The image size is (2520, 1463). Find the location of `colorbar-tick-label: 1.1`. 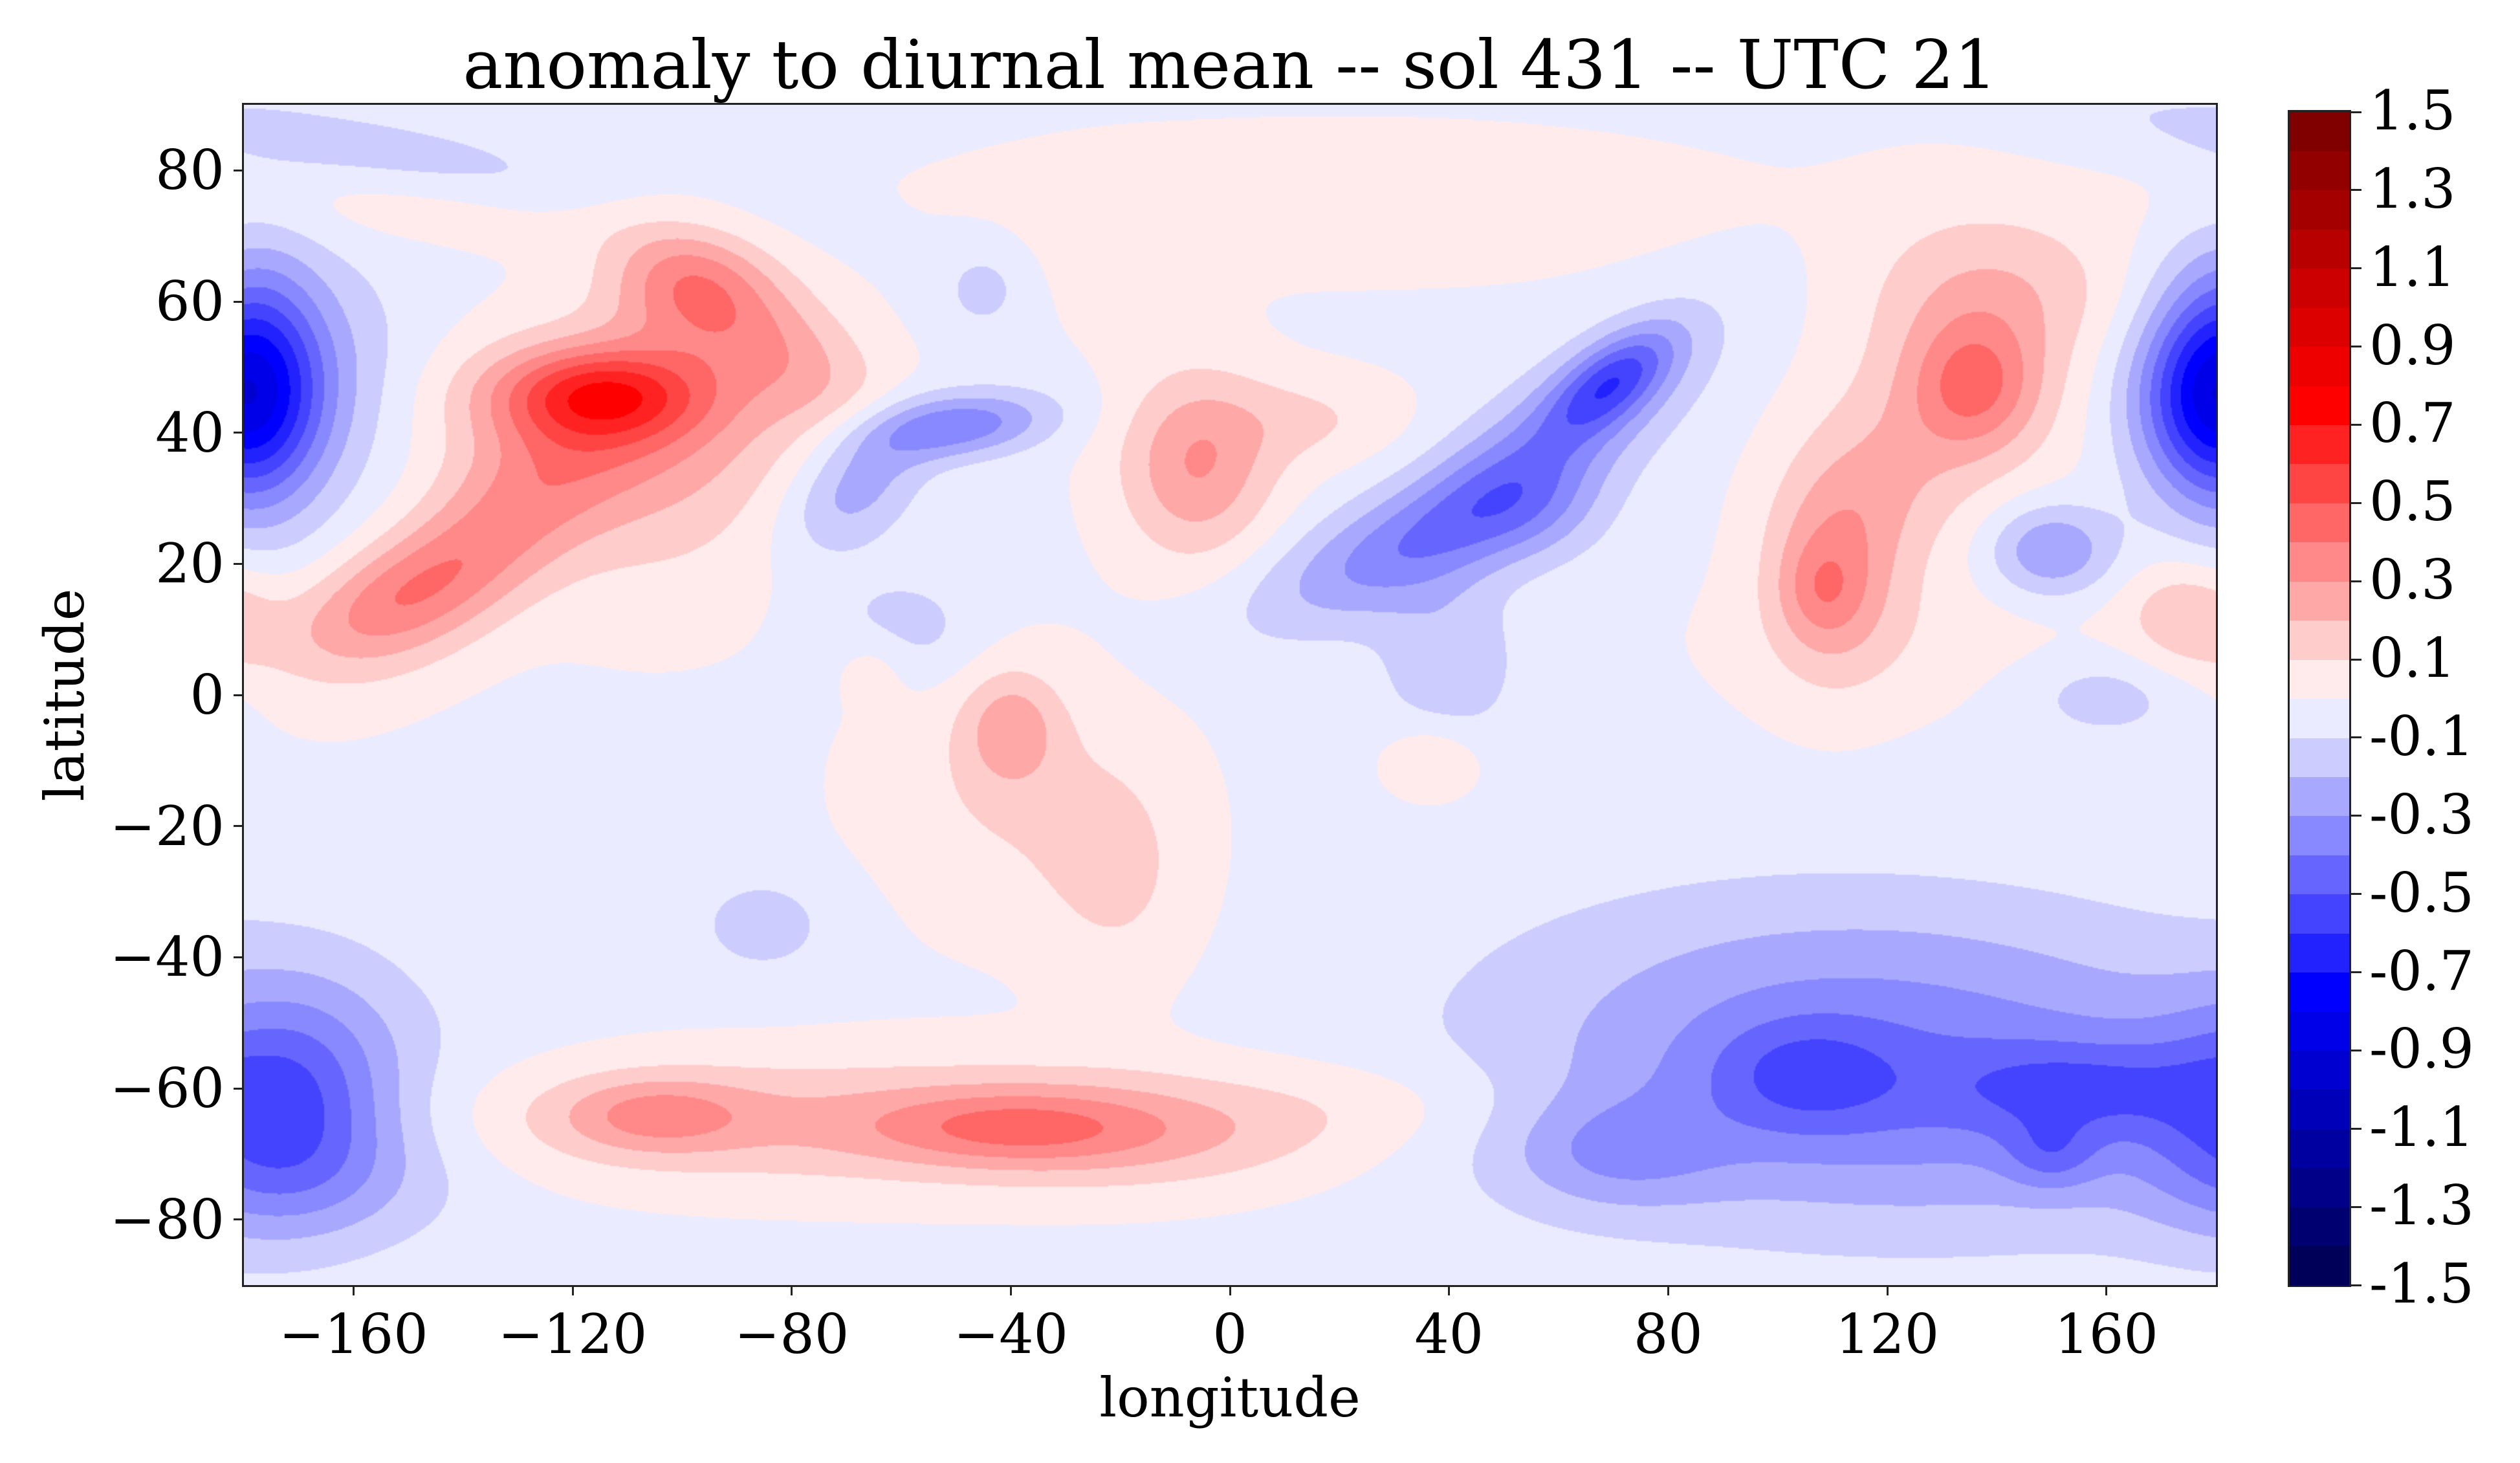

colorbar-tick-label: 1.1 is located at coordinates (2412, 267).